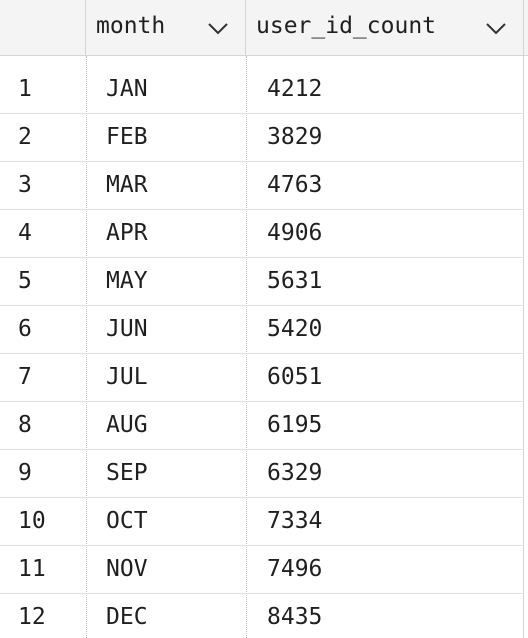  I want to click on cell-user-id-count: 6329, so click(295, 473).